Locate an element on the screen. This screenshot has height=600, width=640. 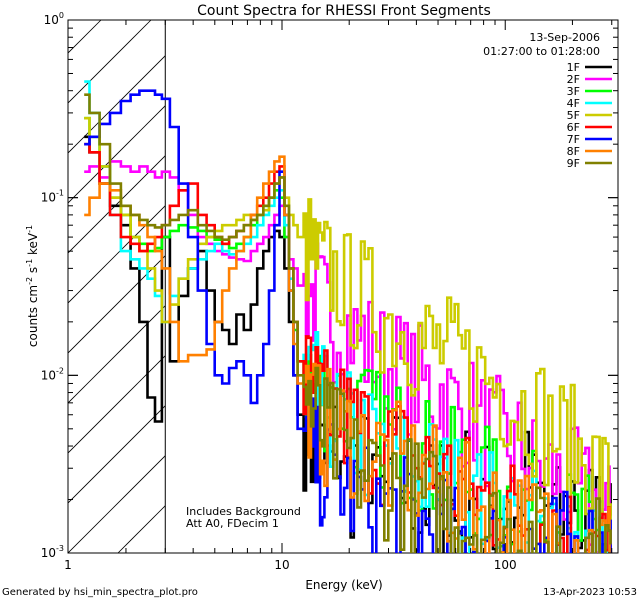
generated-by-label: Generated by hsi_min_spectra_plot.pro is located at coordinates (100, 592).